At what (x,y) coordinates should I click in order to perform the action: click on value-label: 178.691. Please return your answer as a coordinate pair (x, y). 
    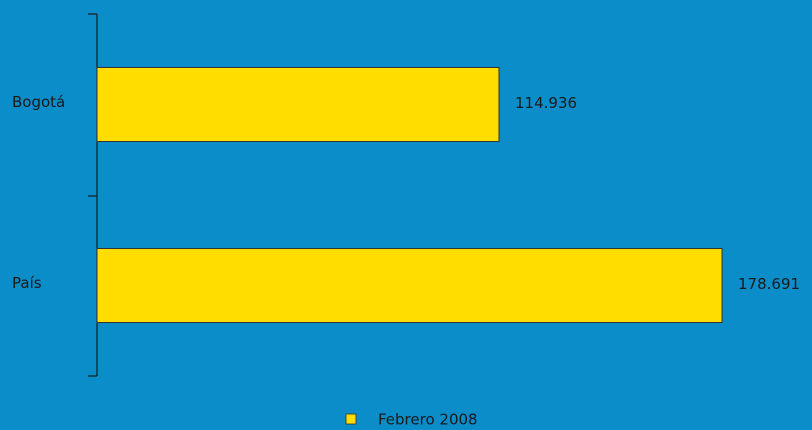
    Looking at the image, I should click on (769, 284).